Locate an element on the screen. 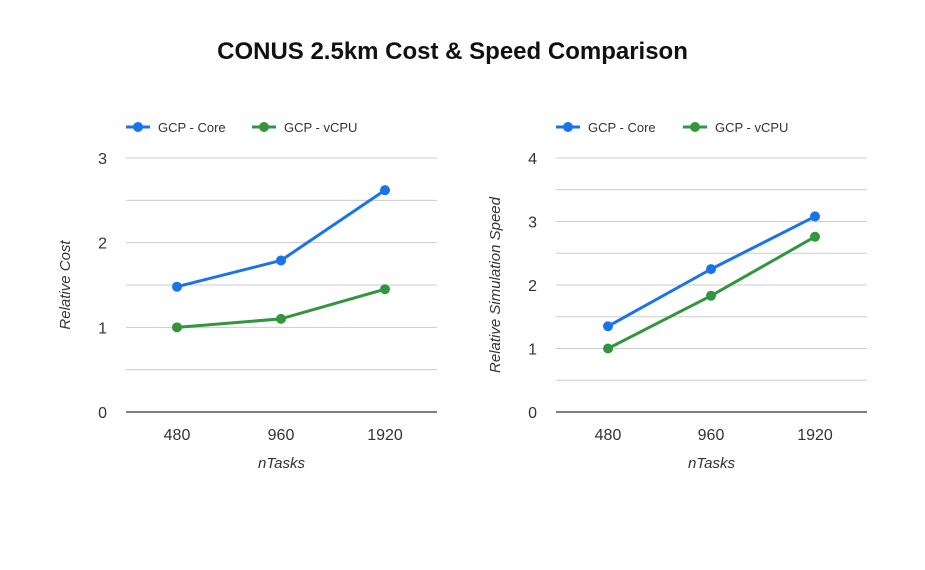  y-axis-title: Relative Simulation Speed is located at coordinates (495, 284).